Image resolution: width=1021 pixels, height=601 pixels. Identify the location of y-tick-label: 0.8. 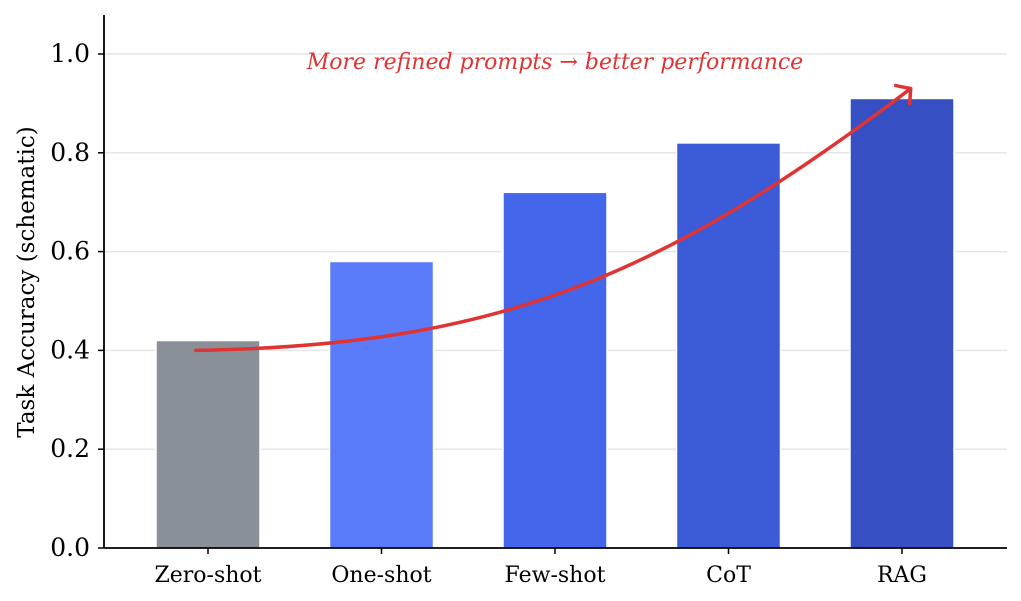
(70, 152).